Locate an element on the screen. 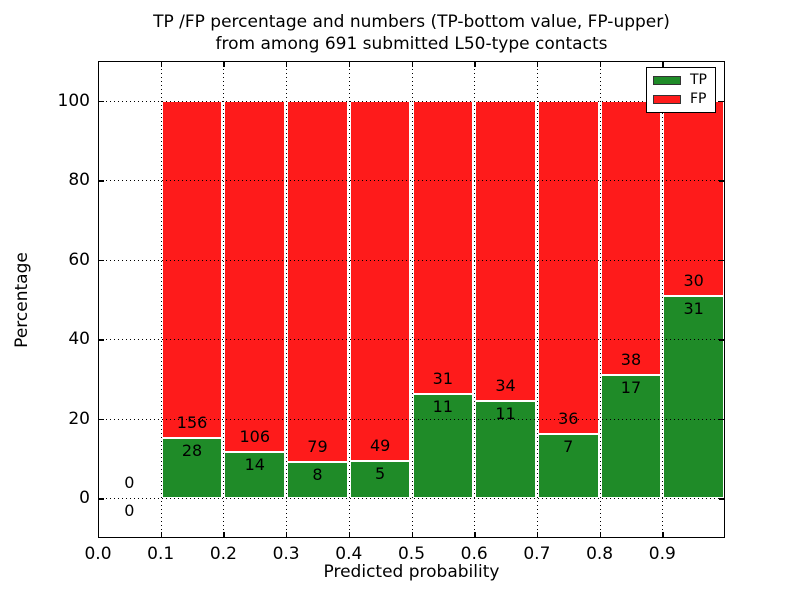  tp-color-swatch-icon is located at coordinates (667, 80).